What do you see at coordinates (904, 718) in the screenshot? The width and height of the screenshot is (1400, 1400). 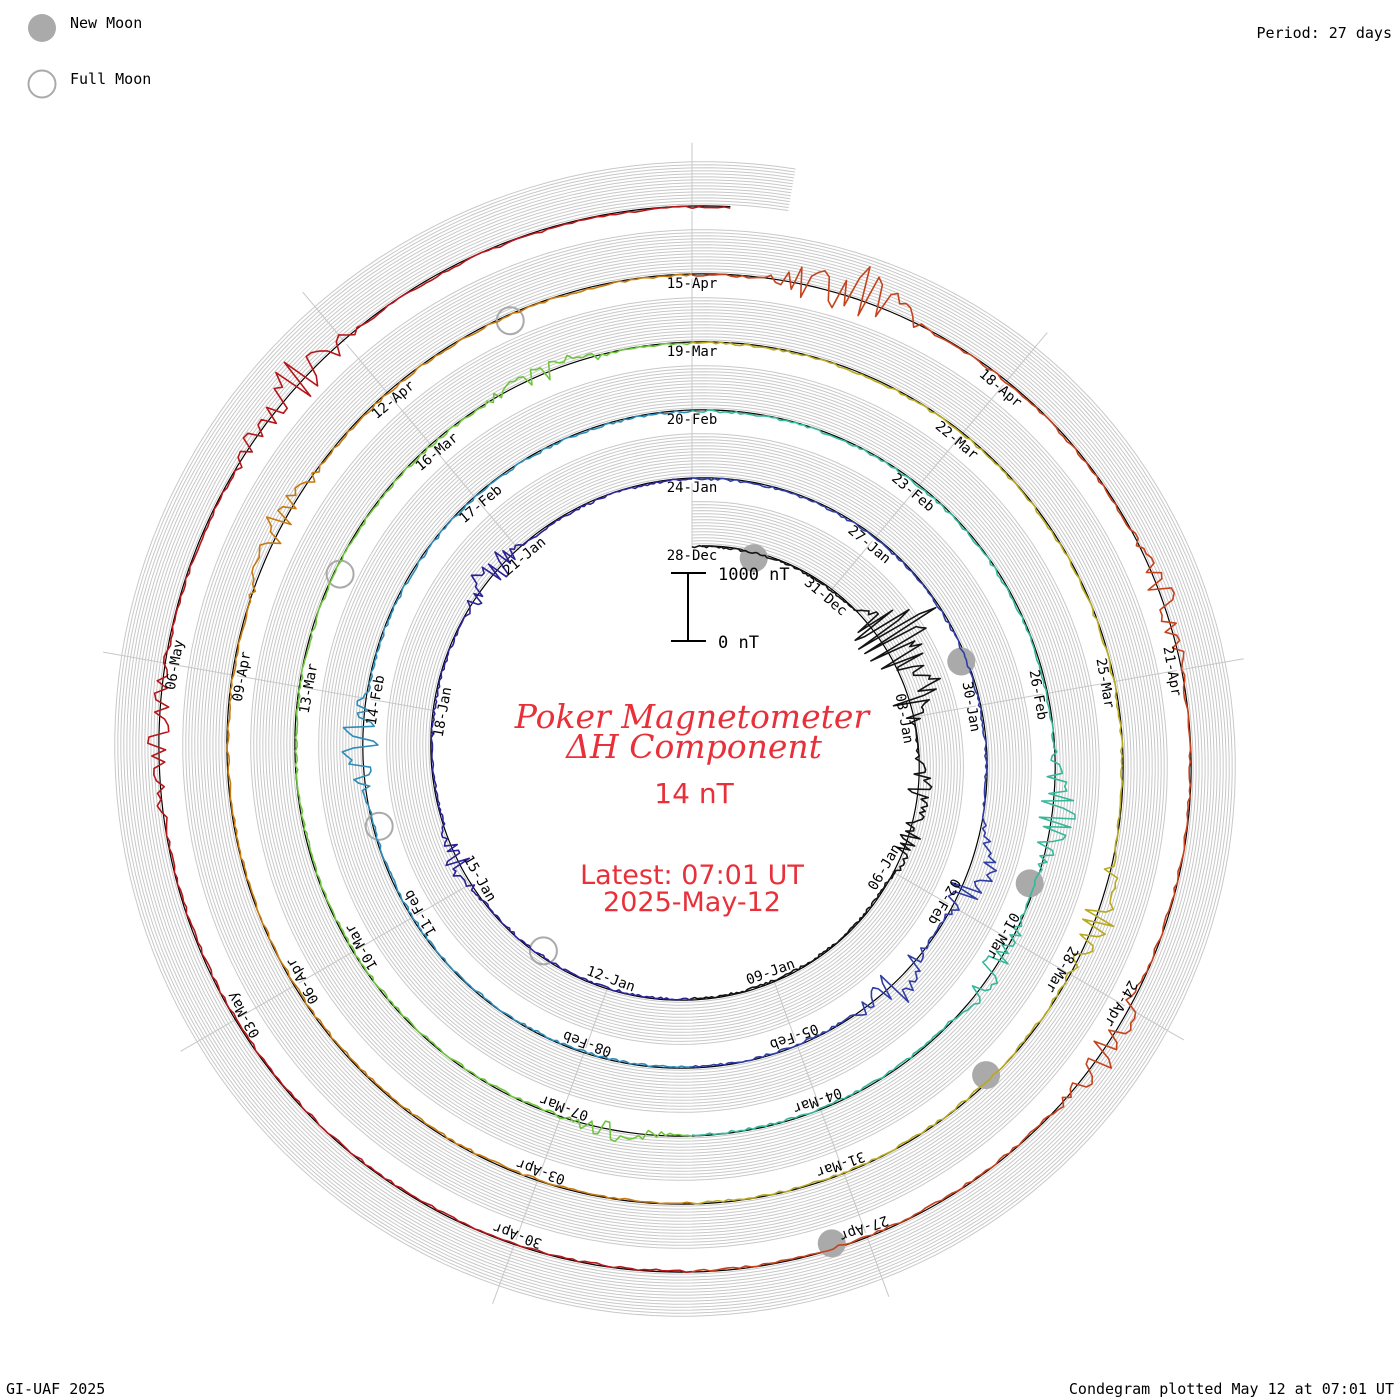 I see `date-label: 03-Jan` at bounding box center [904, 718].